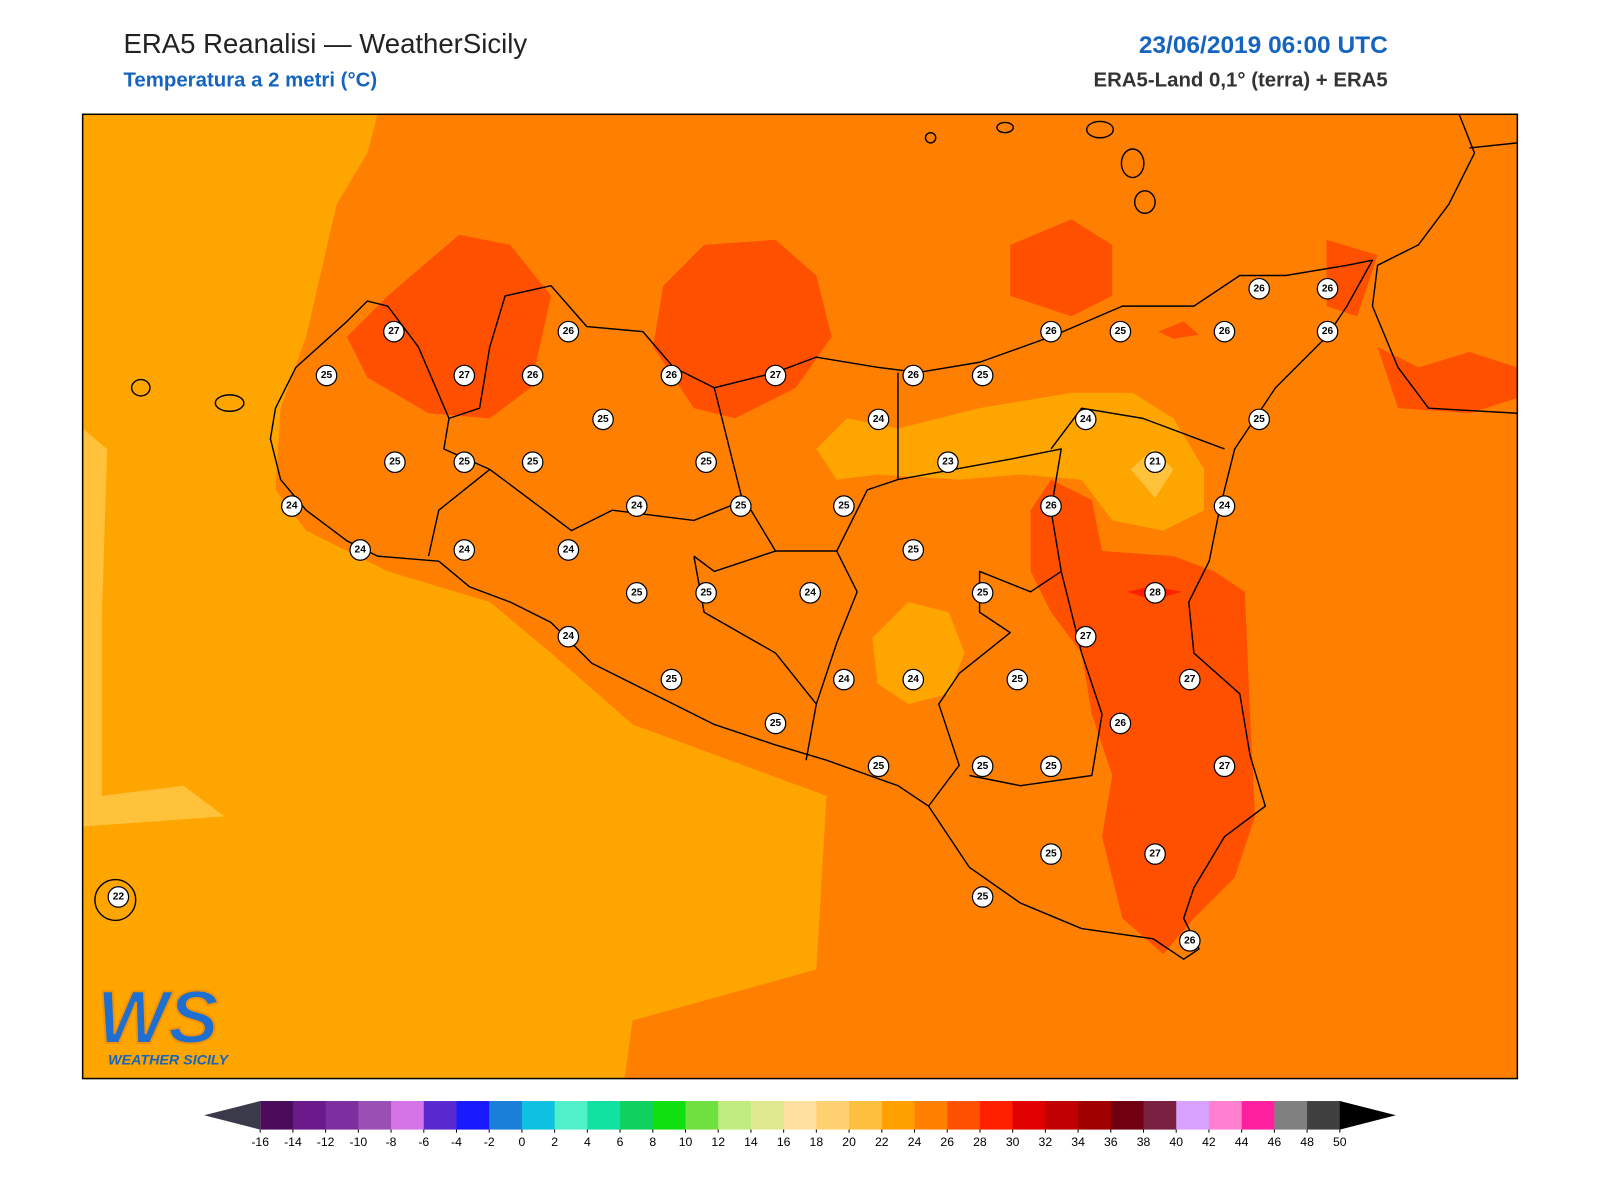 The height and width of the screenshot is (1200, 1600). I want to click on station-value: 23, so click(948, 462).